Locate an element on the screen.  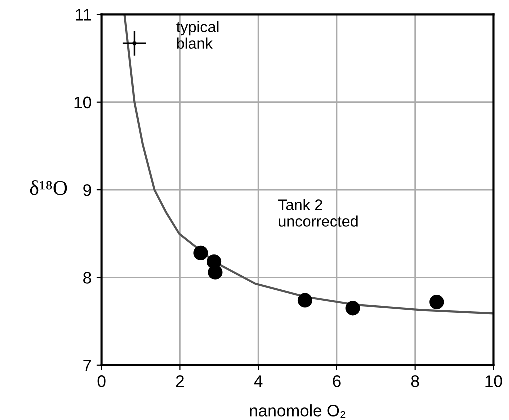
x-tick-label: 0 is located at coordinates (102, 382).